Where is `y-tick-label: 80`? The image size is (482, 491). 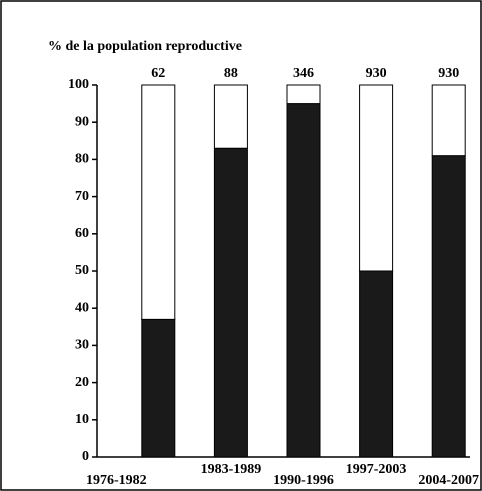 y-tick-label: 80 is located at coordinates (82, 159).